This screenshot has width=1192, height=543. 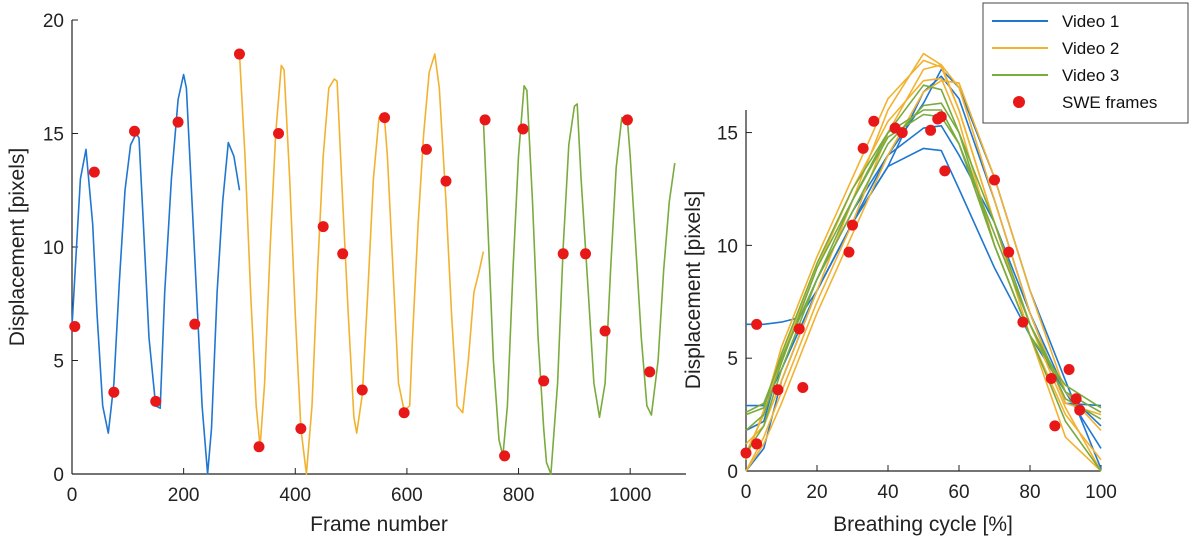 What do you see at coordinates (1109, 102) in the screenshot?
I see `legend-label-swe-frames: SWE frames` at bounding box center [1109, 102].